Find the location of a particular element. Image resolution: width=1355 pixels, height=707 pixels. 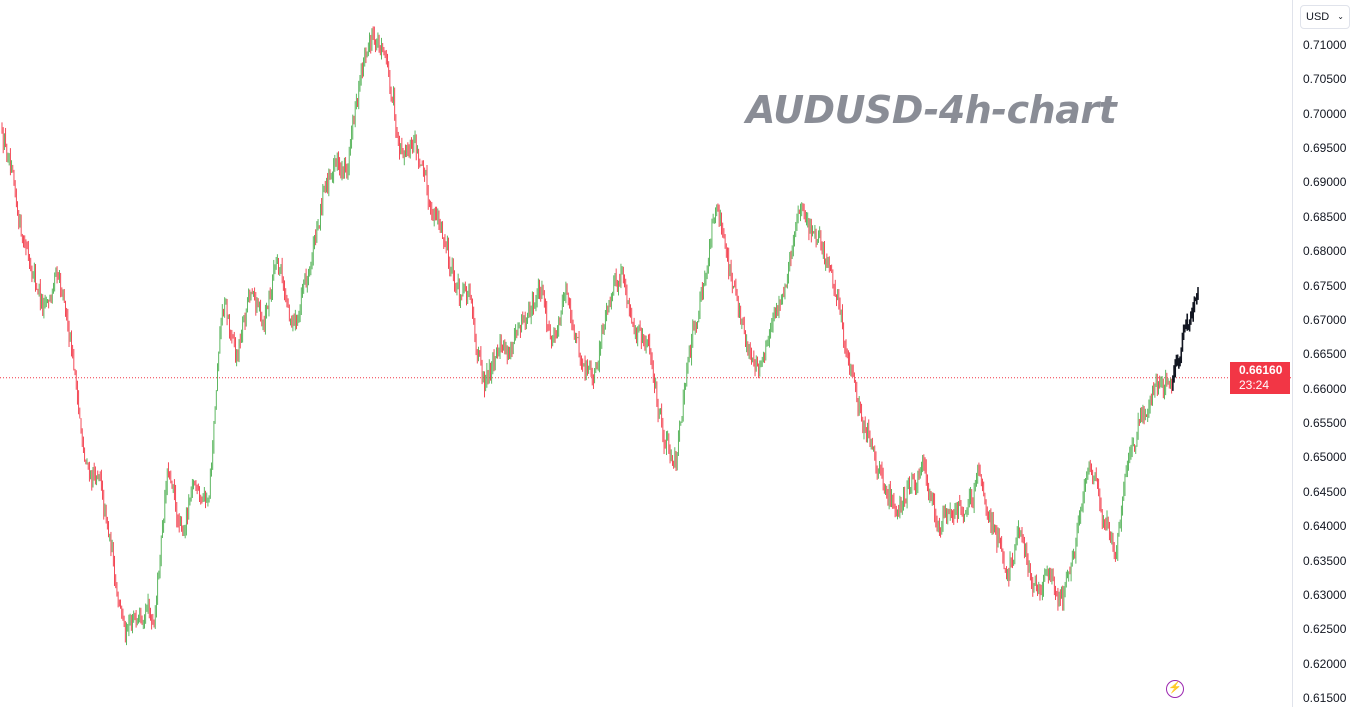

y-tick-label: 0.70500 is located at coordinates (1325, 79).